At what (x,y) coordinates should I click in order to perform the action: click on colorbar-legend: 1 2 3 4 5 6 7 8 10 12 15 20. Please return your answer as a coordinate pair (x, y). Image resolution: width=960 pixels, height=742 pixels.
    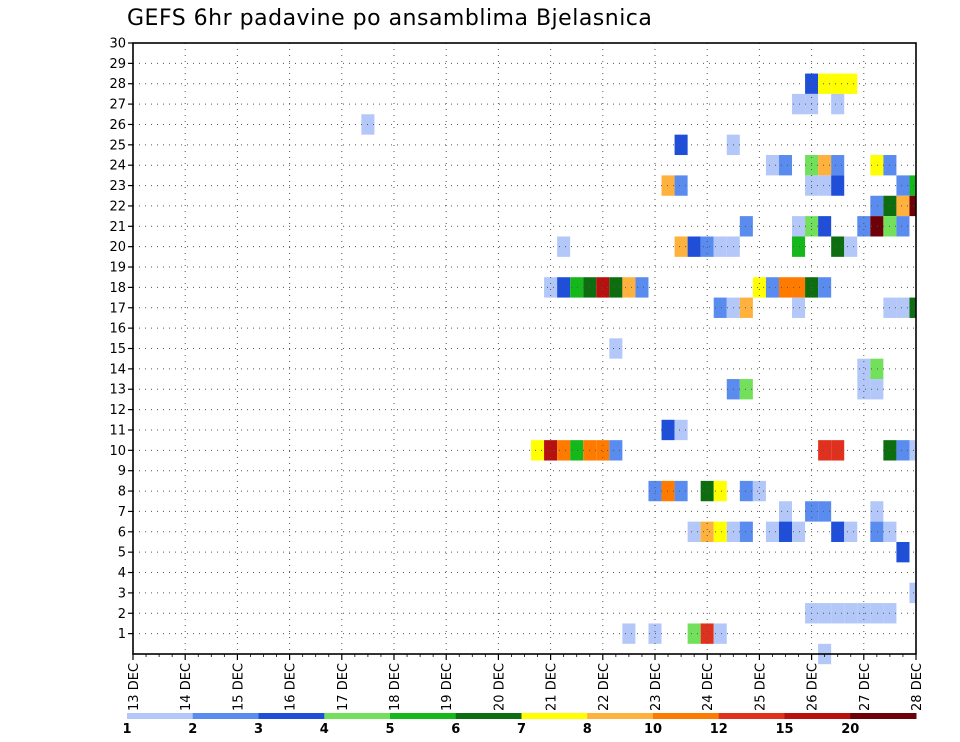
    Looking at the image, I should click on (519, 725).